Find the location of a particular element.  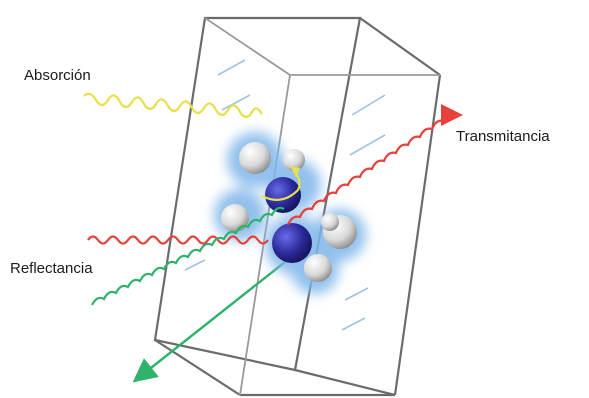

molecule is located at coordinates (289, 212).